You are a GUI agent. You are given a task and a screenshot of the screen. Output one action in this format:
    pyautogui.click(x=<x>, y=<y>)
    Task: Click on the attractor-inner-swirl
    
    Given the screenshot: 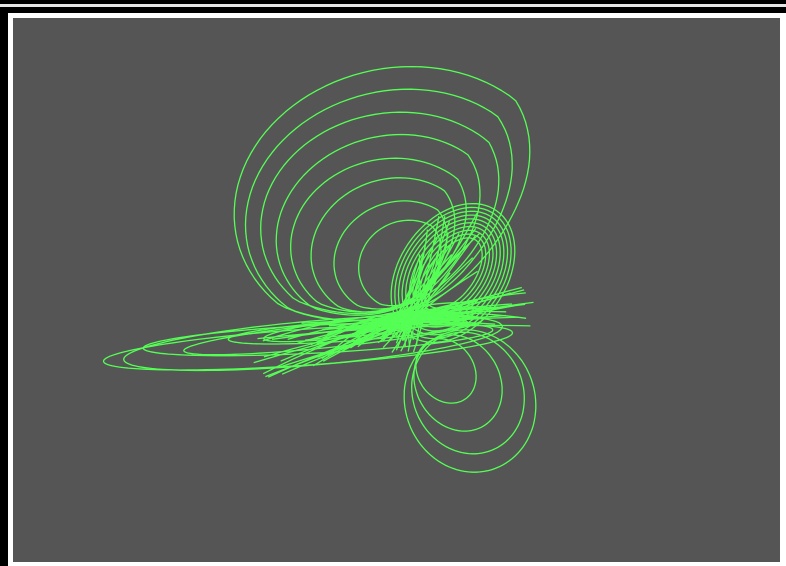 What is the action you would take?
    pyautogui.click(x=453, y=273)
    